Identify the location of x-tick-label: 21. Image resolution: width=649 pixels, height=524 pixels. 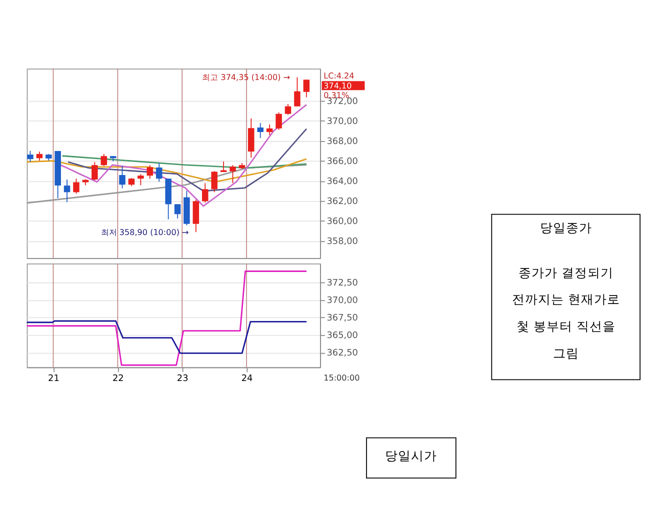
(54, 379).